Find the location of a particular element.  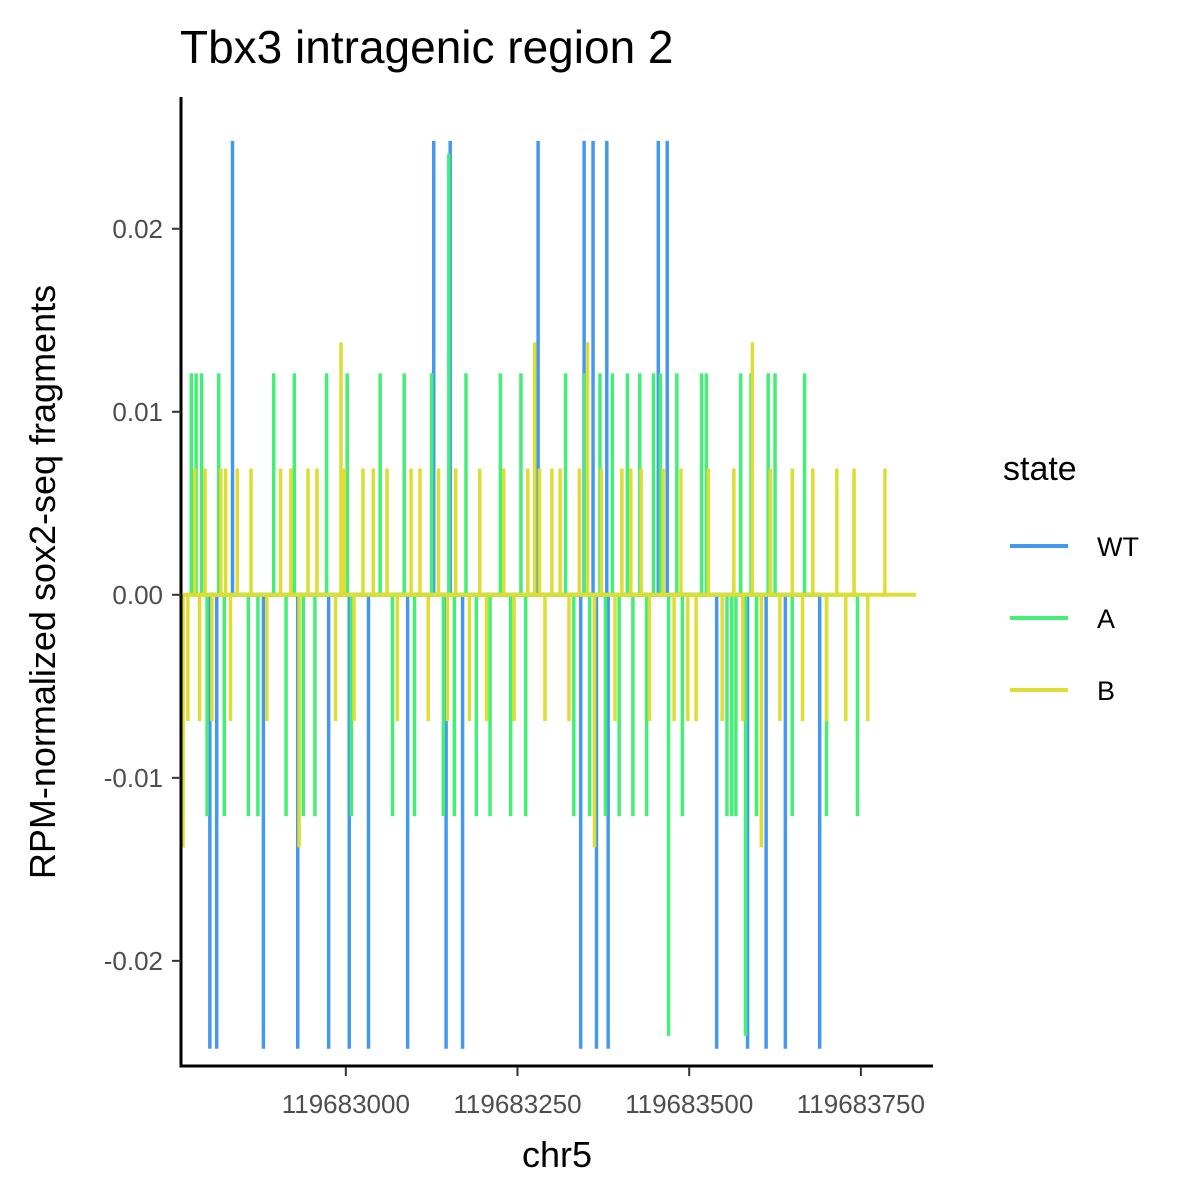

x-tick-label: 119683750 is located at coordinates (861, 1104).